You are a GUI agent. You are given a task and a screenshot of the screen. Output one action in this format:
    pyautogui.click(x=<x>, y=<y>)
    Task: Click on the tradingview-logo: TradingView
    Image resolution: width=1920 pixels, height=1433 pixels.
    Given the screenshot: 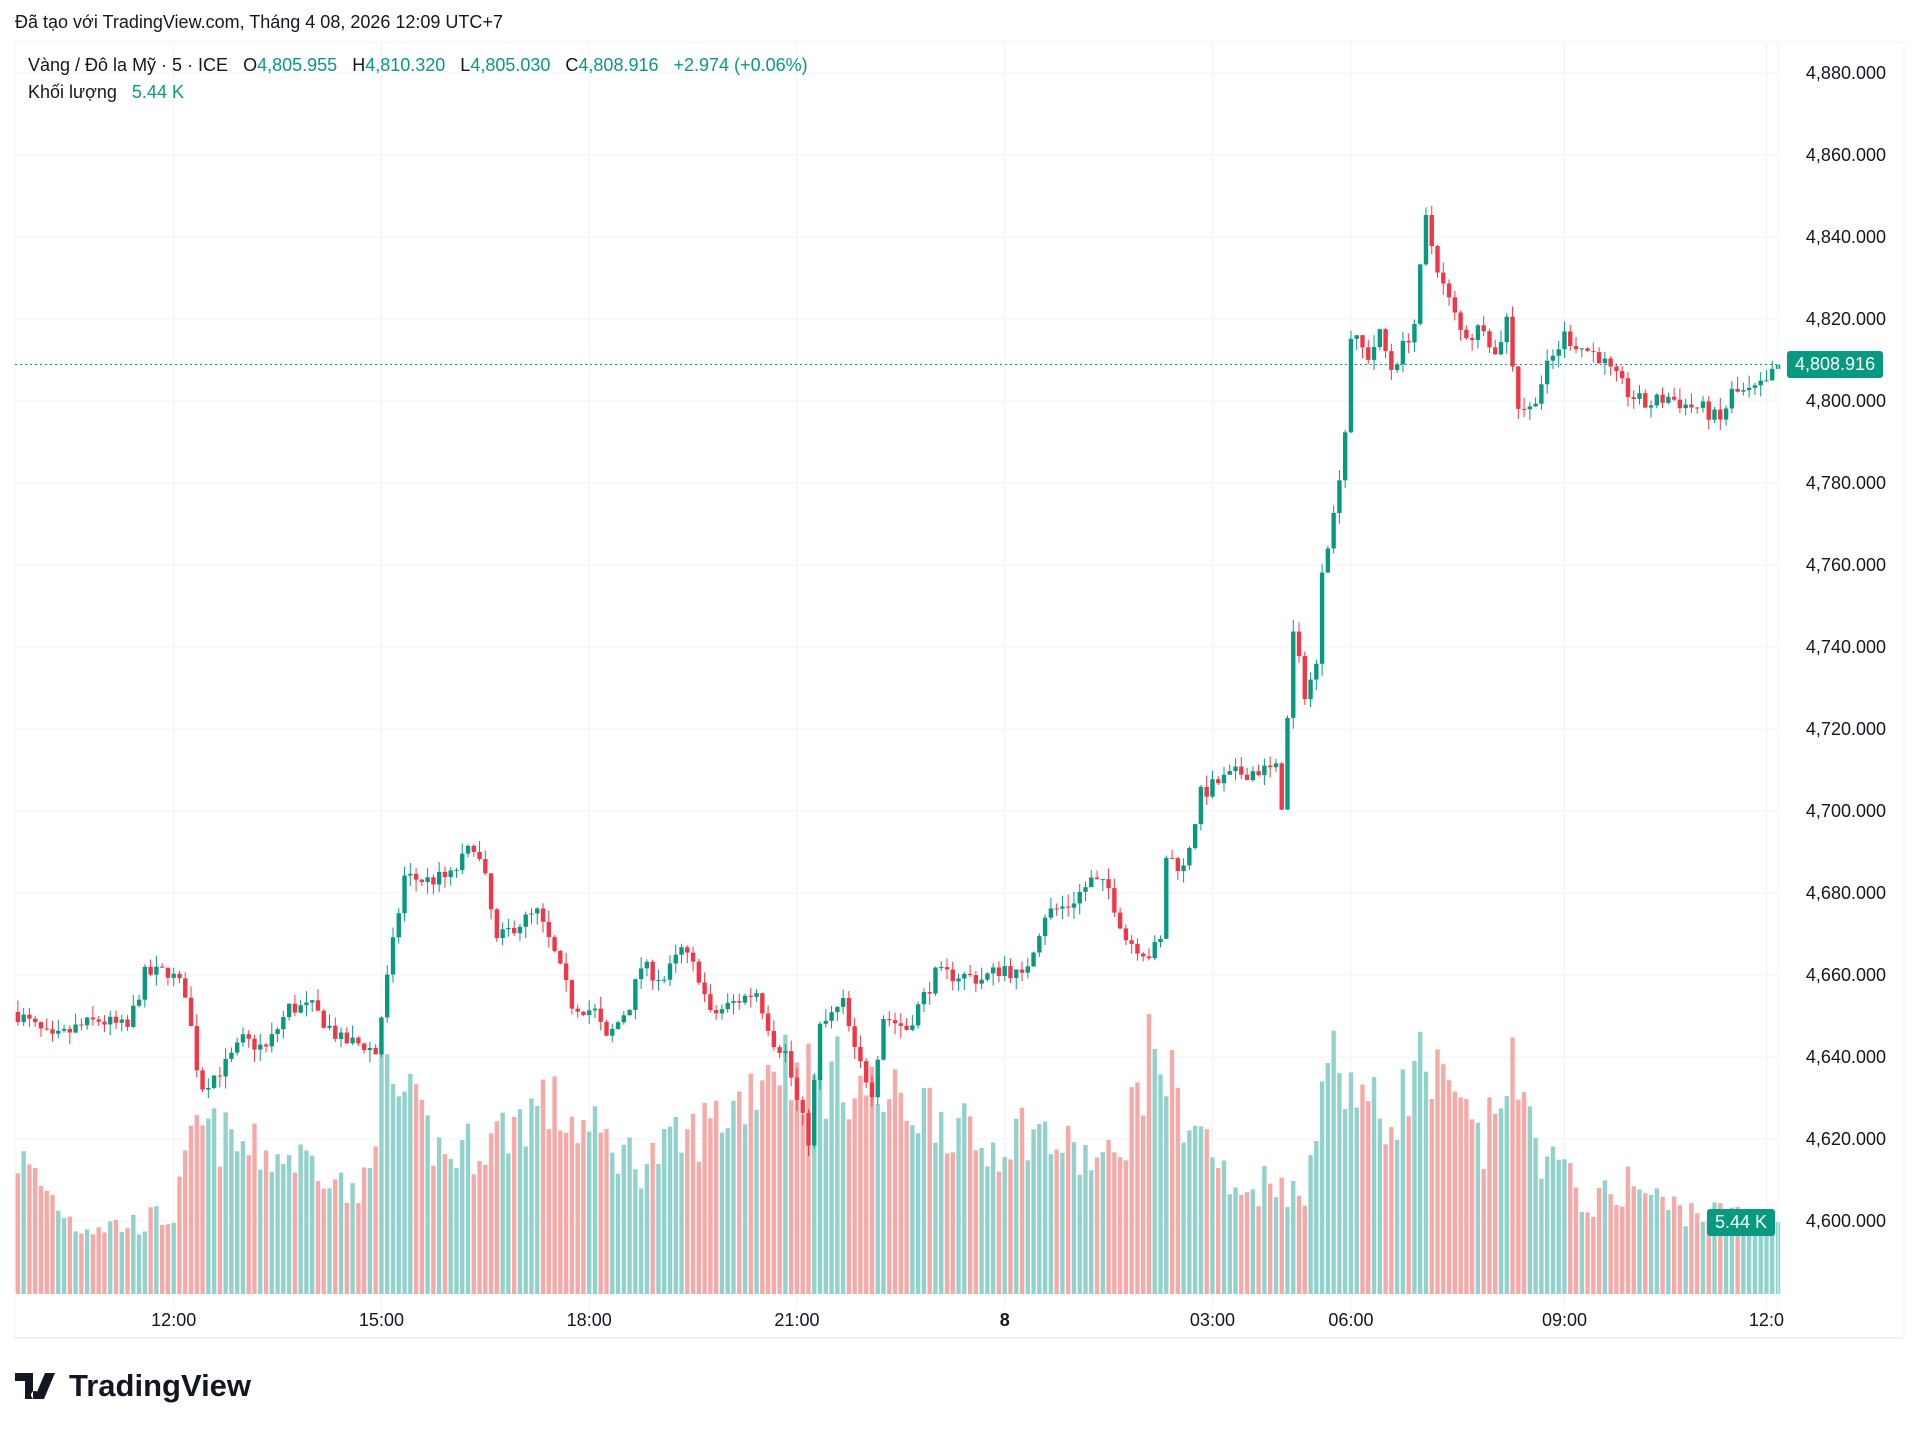 What is the action you would take?
    pyautogui.click(x=133, y=1386)
    